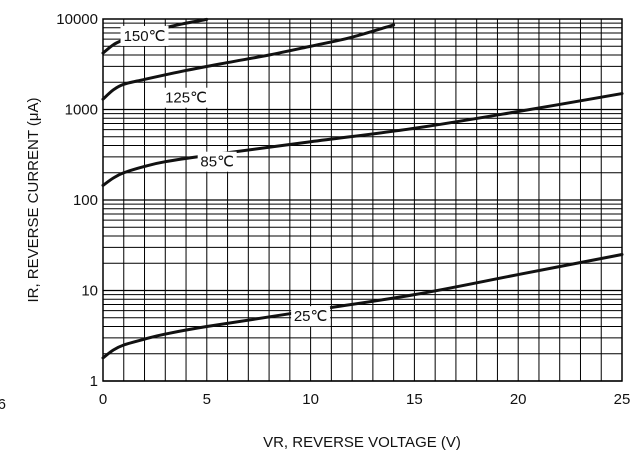  I want to click on x-tick-label: 25, so click(622, 399).